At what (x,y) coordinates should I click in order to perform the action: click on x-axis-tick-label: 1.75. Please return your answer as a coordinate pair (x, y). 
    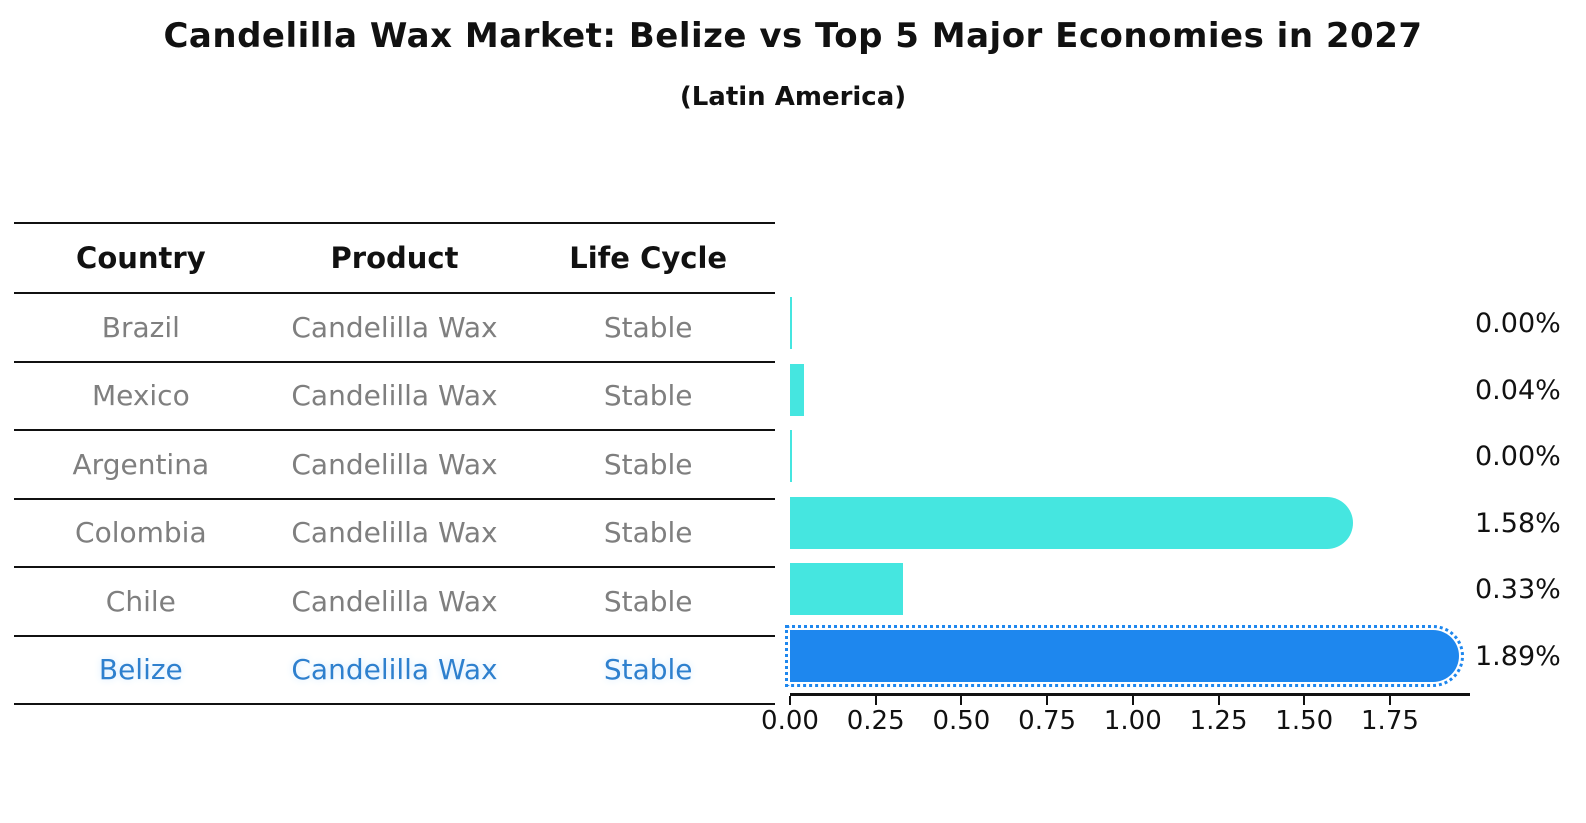
    Looking at the image, I should click on (1390, 721).